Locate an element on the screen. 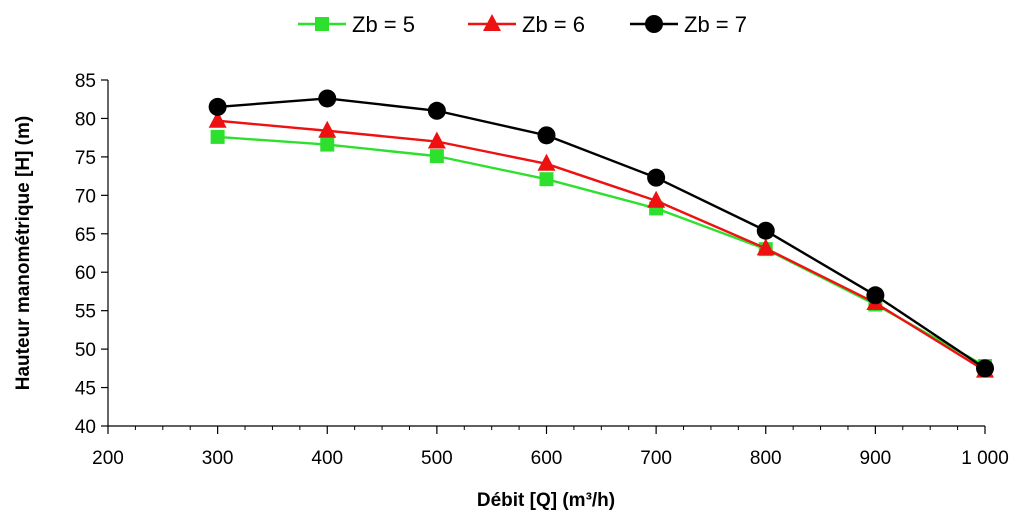 This screenshot has width=1018, height=516. x-axis-title: Débit [Q] (m³/h) is located at coordinates (546, 500).